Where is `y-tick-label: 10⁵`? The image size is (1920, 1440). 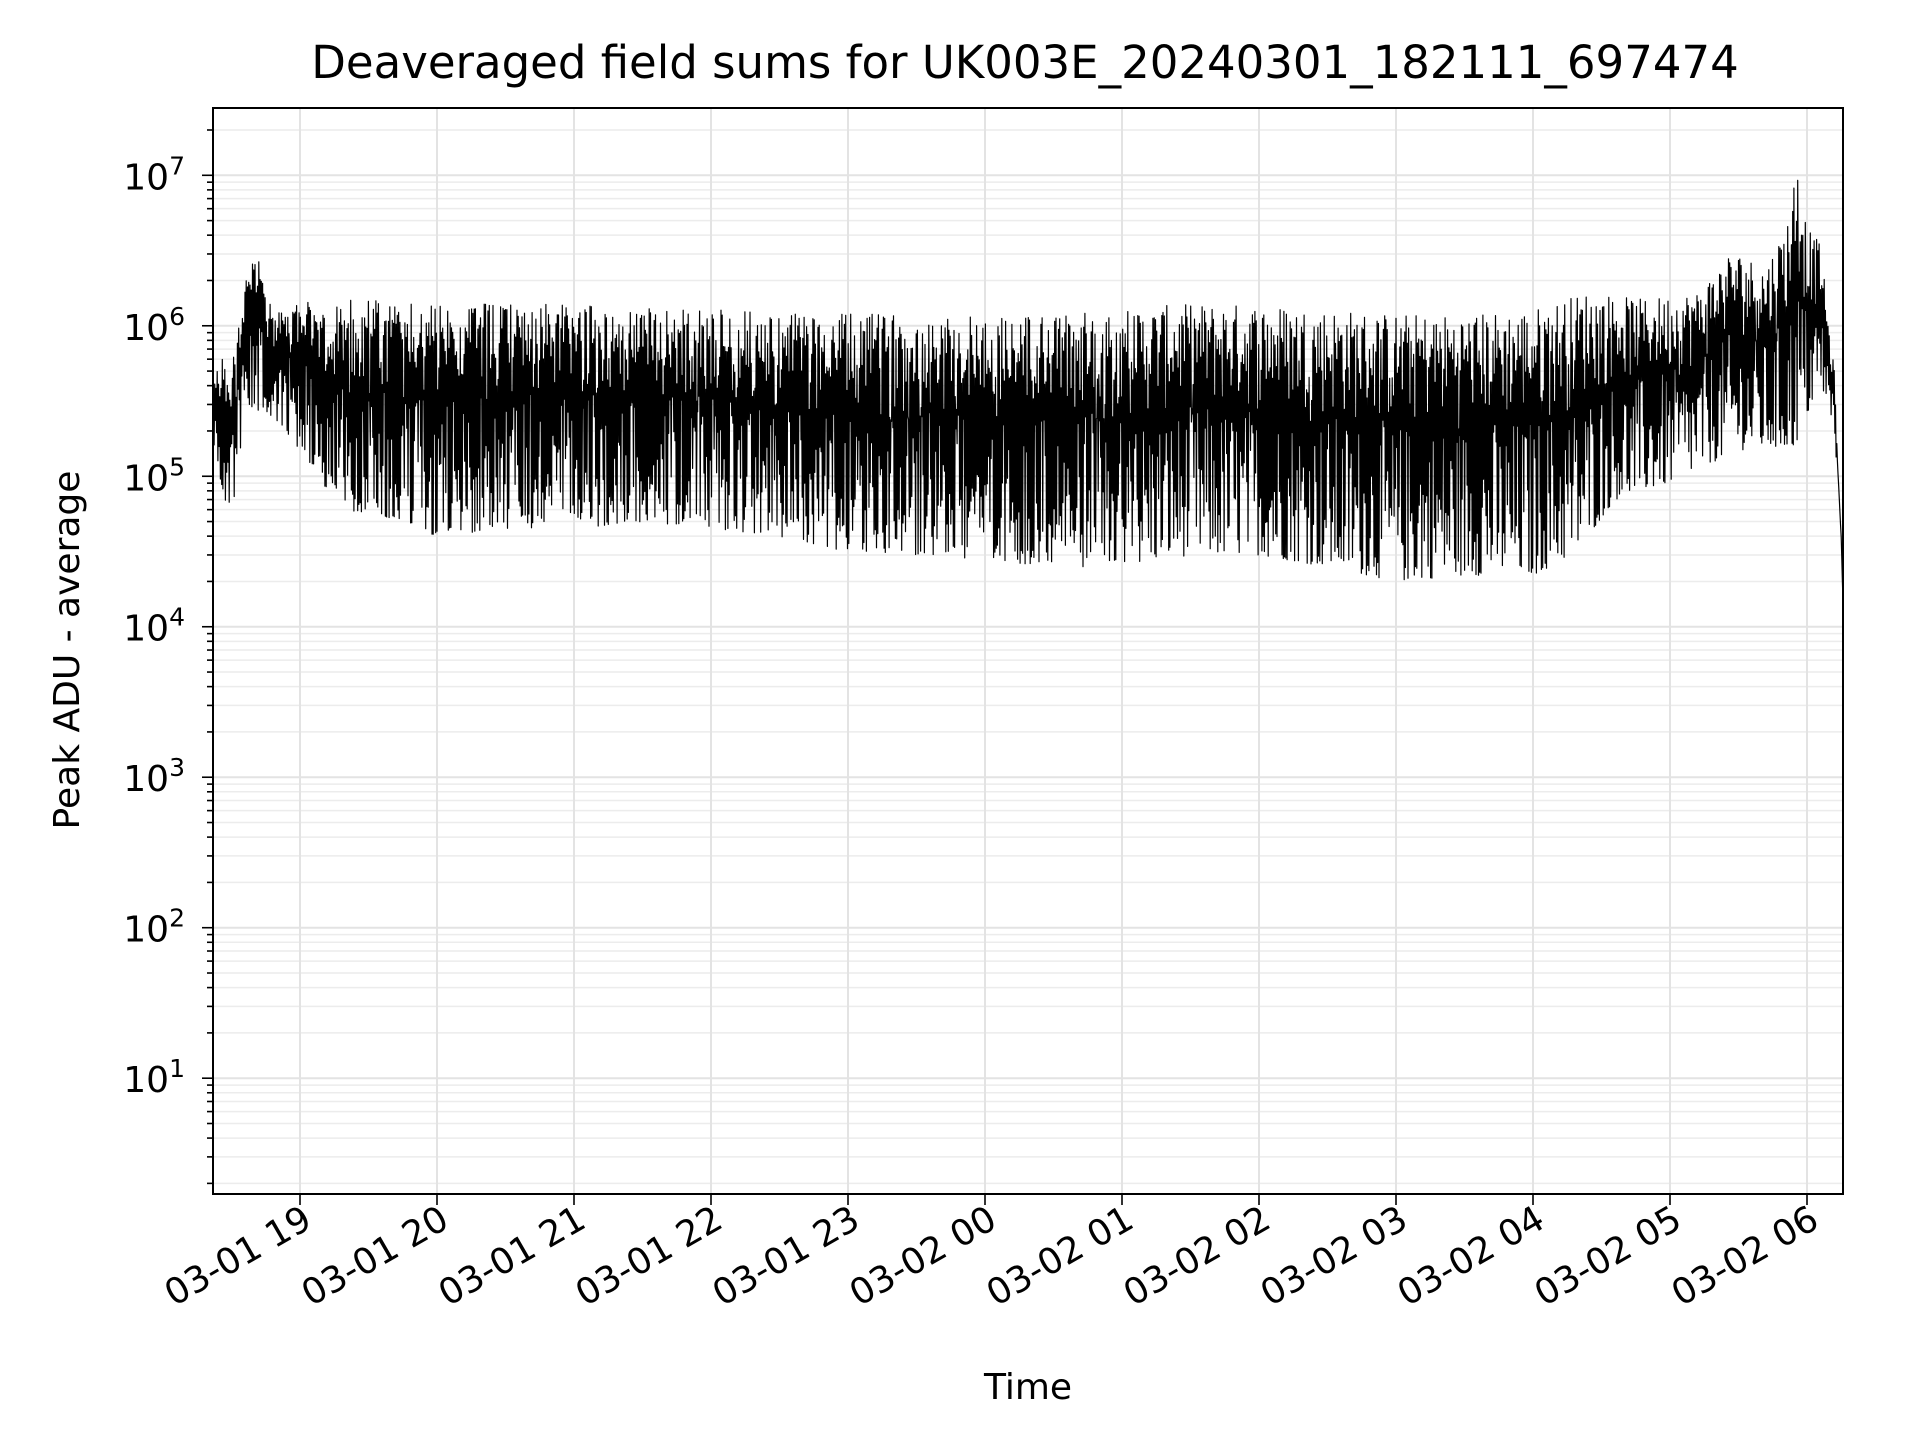
y-tick-label: 10⁵ is located at coordinates (154, 475).